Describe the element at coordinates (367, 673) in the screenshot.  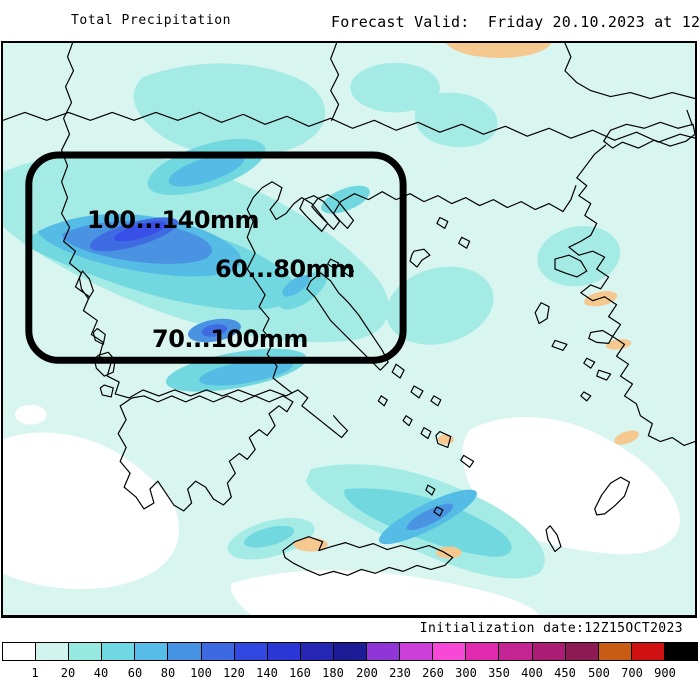
I see `legend-tick-label: 200` at that location.